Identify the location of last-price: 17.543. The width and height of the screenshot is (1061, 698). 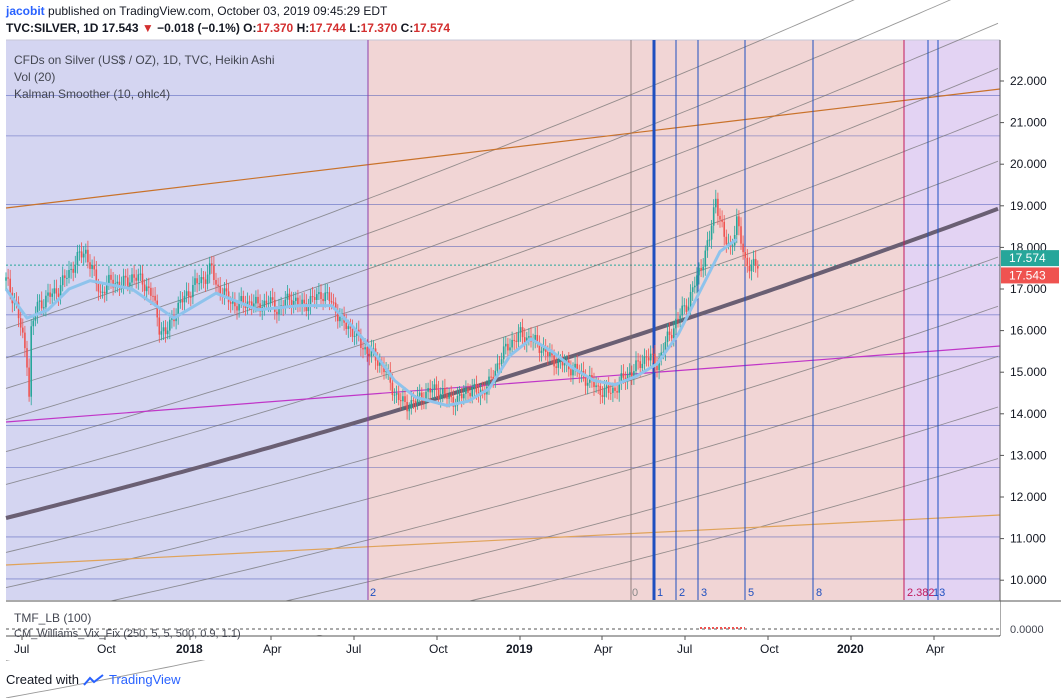
(120, 28).